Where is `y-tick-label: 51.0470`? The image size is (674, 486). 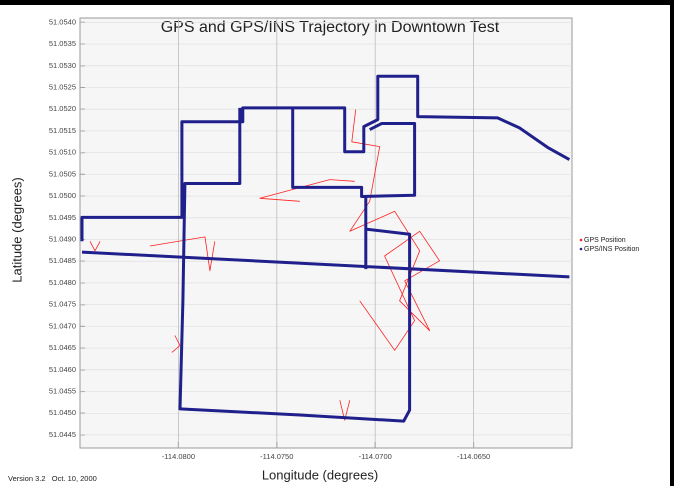
y-tick-label: 51.0470 is located at coordinates (62, 325).